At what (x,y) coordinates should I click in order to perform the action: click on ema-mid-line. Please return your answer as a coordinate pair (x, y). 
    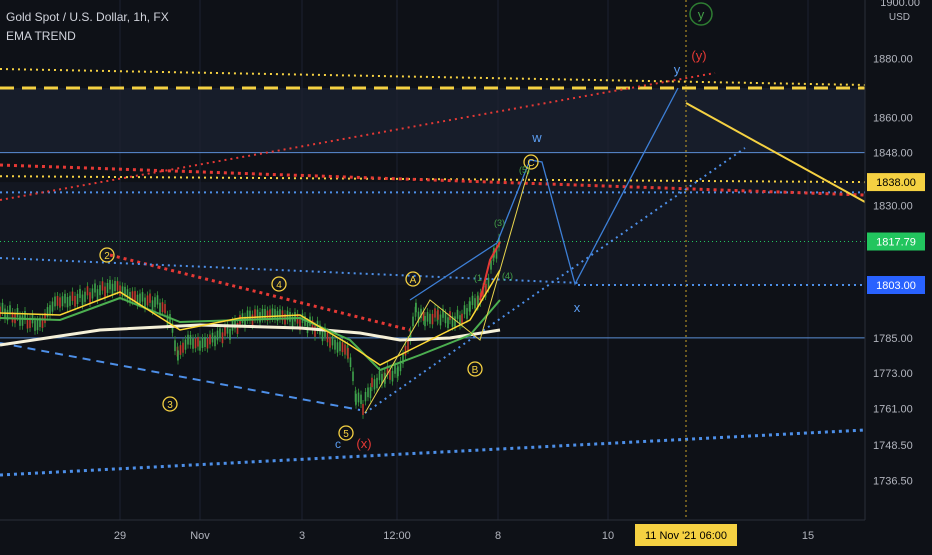
    Looking at the image, I should click on (250, 317).